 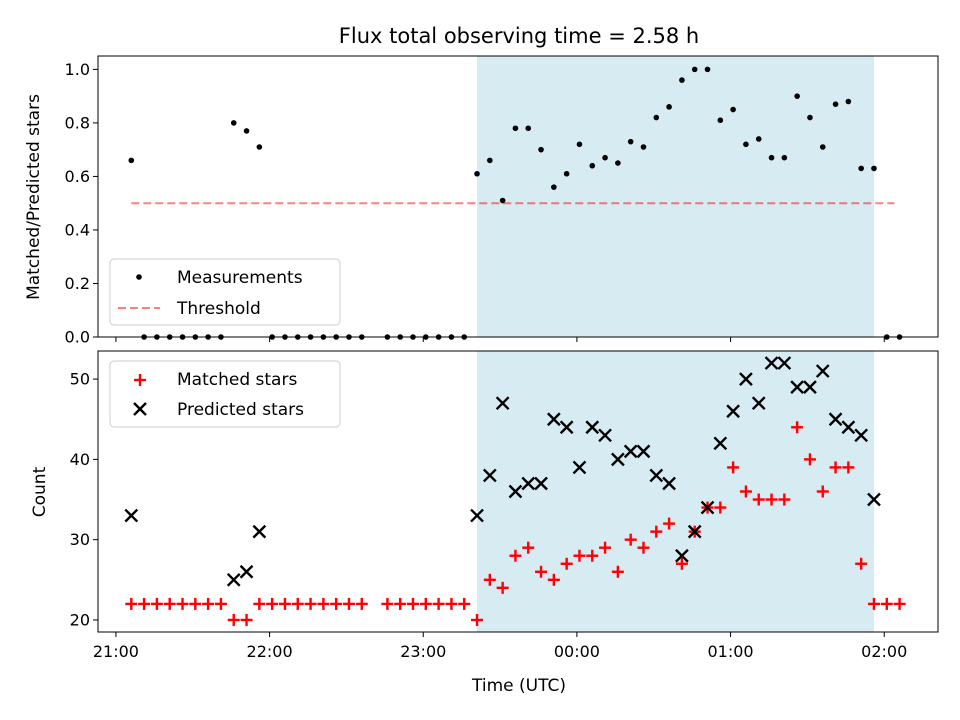 I want to click on bottom-y-tick-label: 50, so click(x=80, y=379).